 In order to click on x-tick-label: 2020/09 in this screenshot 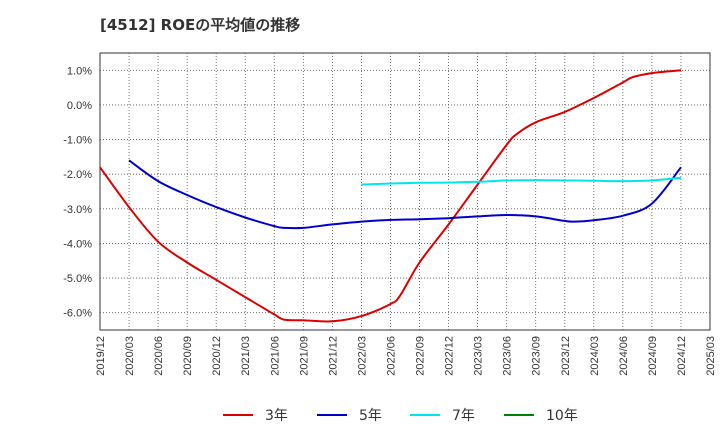, I will do `click(188, 356)`.